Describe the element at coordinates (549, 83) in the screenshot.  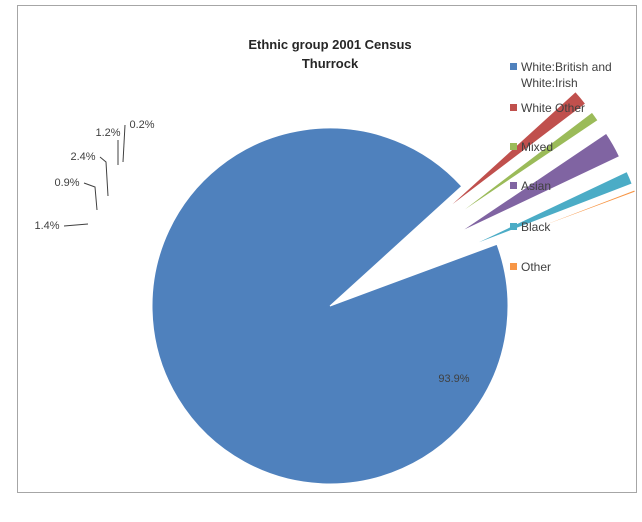
I see `legend-label-1-line-2: White:Irish` at that location.